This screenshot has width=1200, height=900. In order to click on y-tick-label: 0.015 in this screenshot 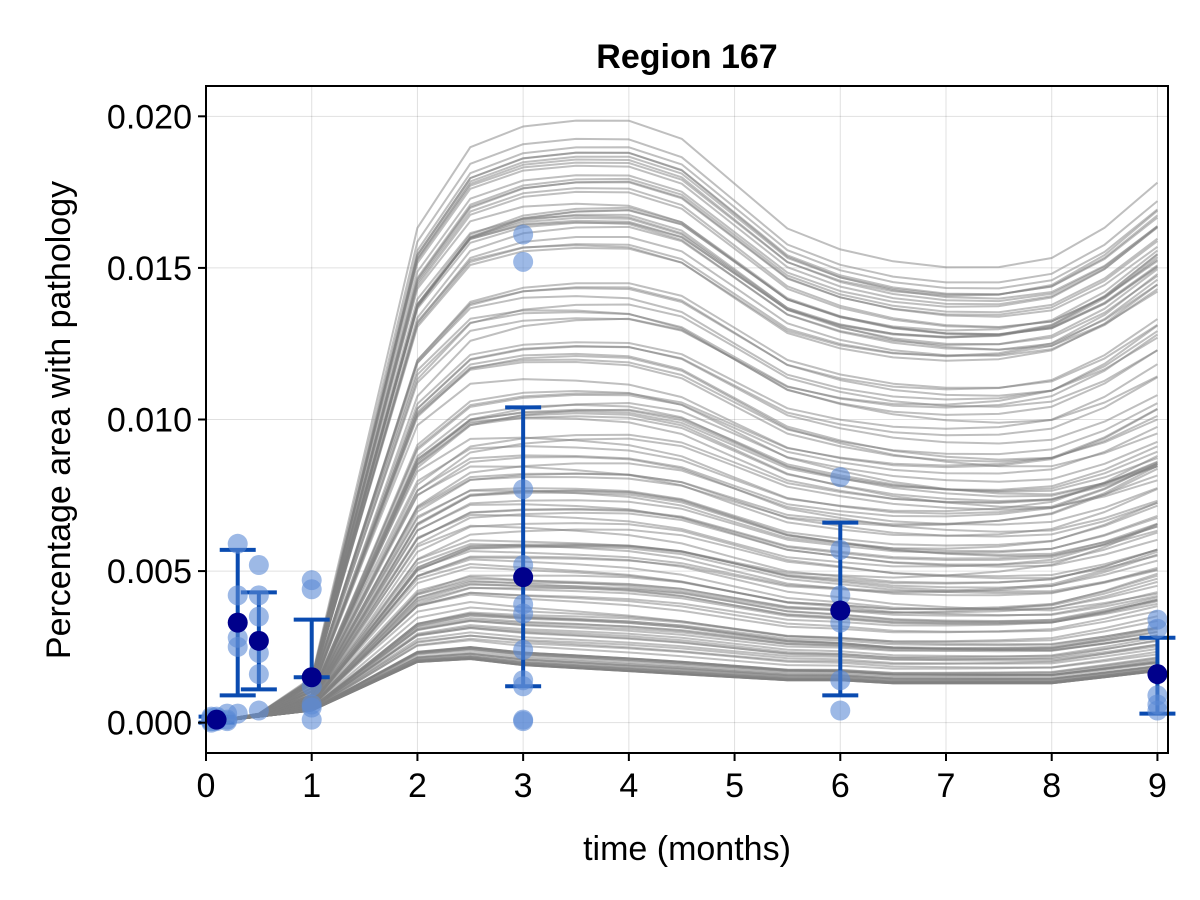, I will do `click(149, 269)`.